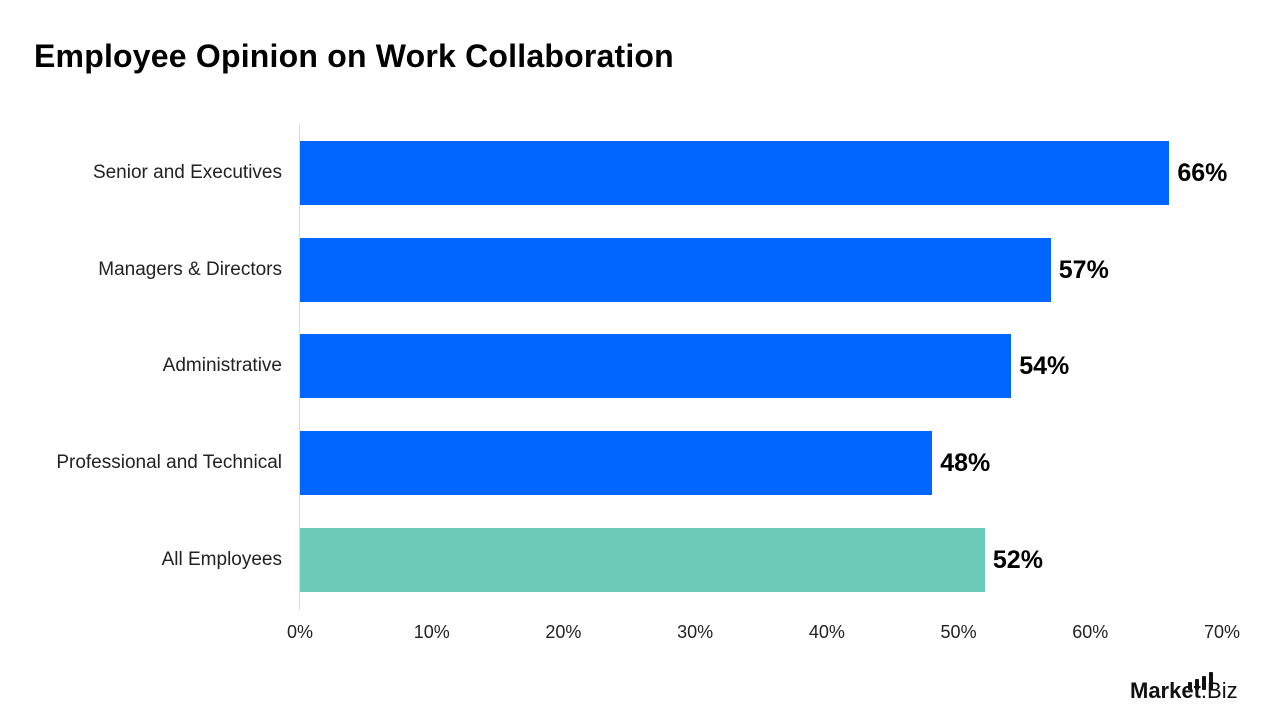 This screenshot has width=1280, height=720. I want to click on category-label: Senior and Executives, so click(187, 172).